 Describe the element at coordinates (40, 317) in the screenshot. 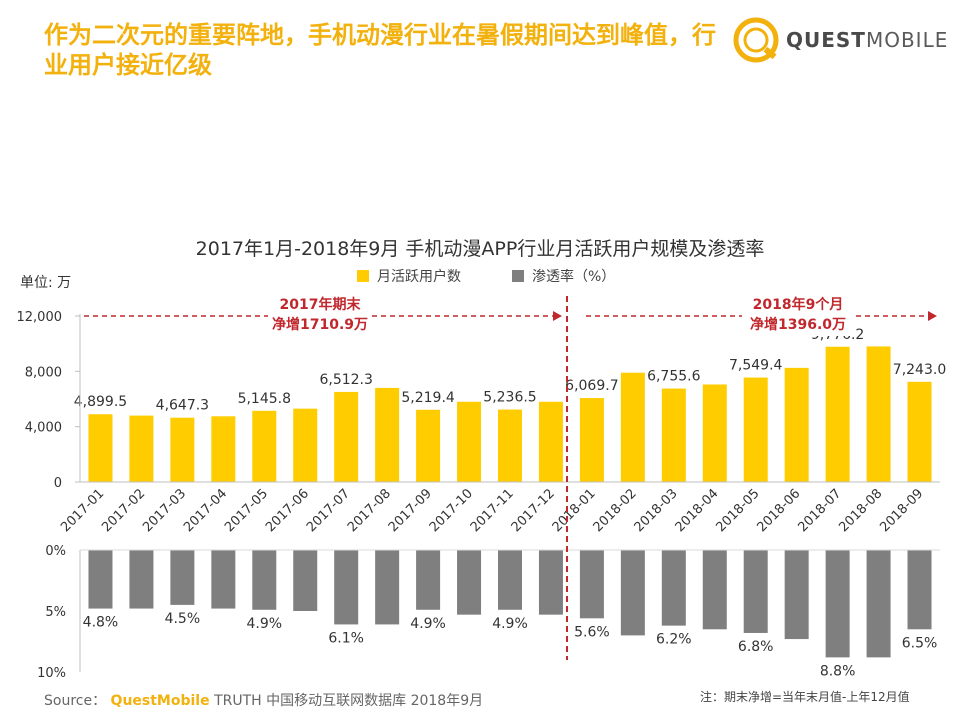

I see `y-tick-label: 12,000` at that location.